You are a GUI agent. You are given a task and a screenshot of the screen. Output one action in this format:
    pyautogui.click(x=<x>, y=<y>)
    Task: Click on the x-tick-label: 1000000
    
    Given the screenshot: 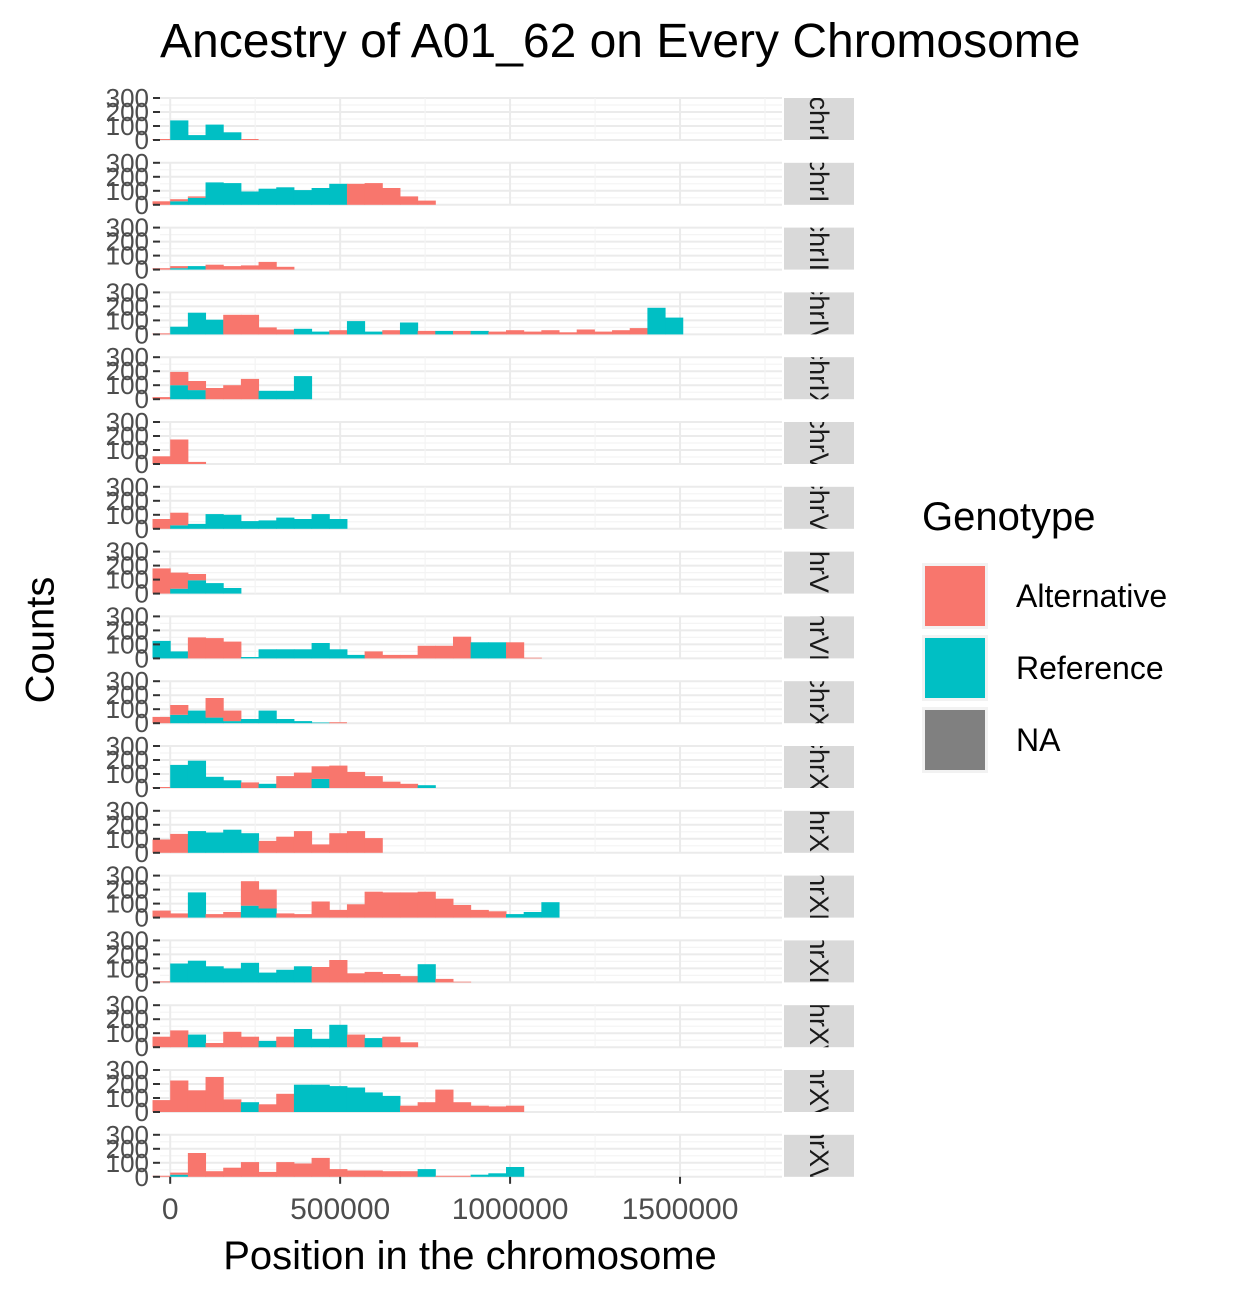 What is the action you would take?
    pyautogui.click(x=510, y=1209)
    